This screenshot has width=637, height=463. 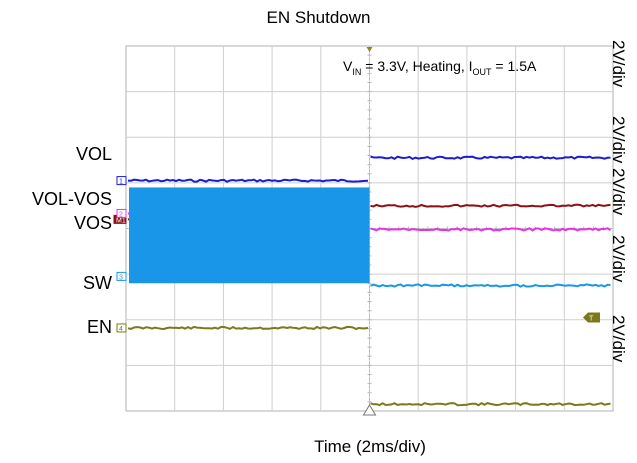 What do you see at coordinates (522, 66) in the screenshot?
I see `iout-value: 1.5A` at bounding box center [522, 66].